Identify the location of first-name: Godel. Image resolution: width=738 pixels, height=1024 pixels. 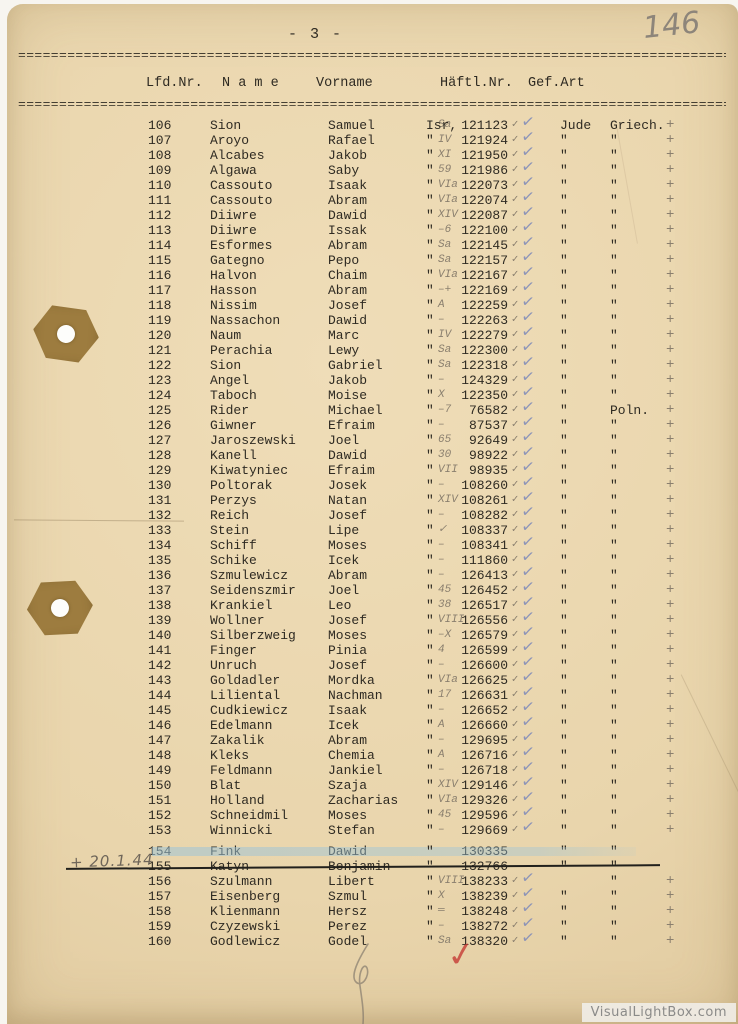
(348, 941).